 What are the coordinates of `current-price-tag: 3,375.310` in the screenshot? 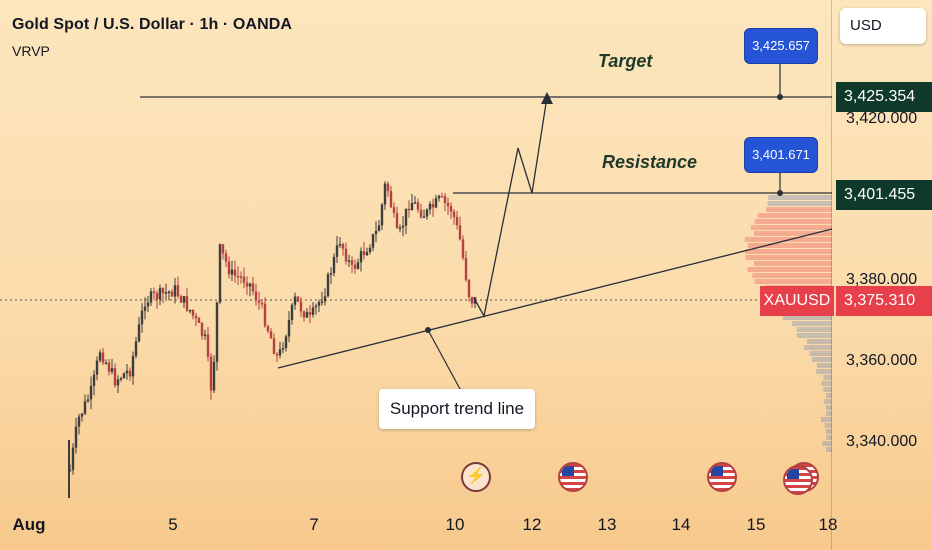 It's located at (884, 301).